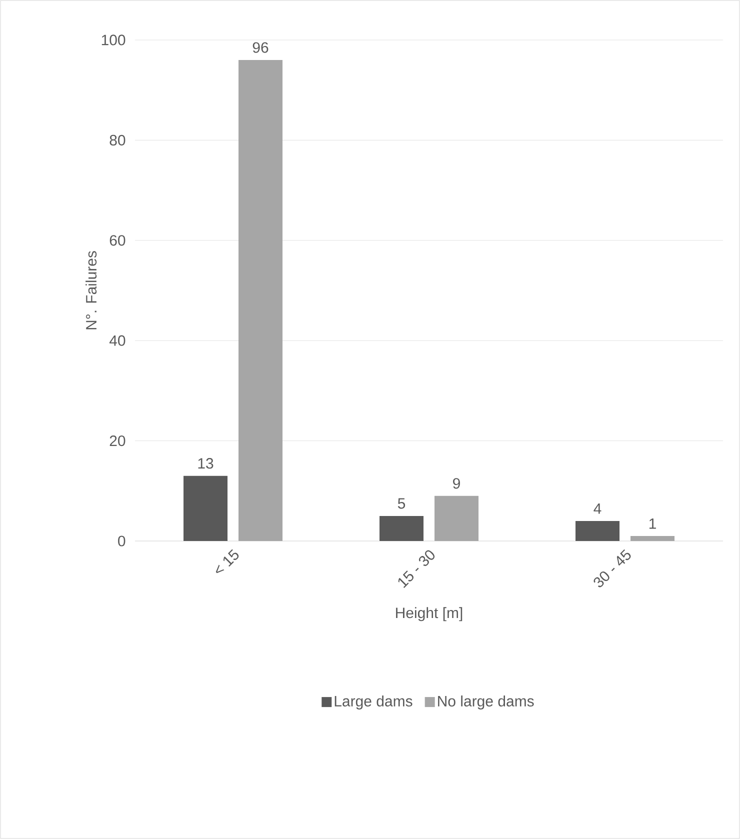  I want to click on data-label: 13, so click(206, 463).